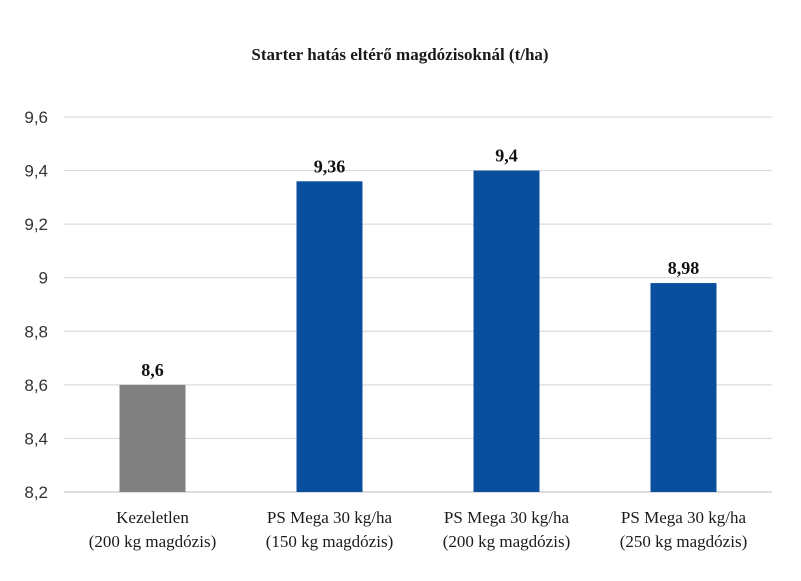 Image resolution: width=801 pixels, height=581 pixels. Describe the element at coordinates (36, 438) in the screenshot. I see `y-tick-label: 8,4` at that location.